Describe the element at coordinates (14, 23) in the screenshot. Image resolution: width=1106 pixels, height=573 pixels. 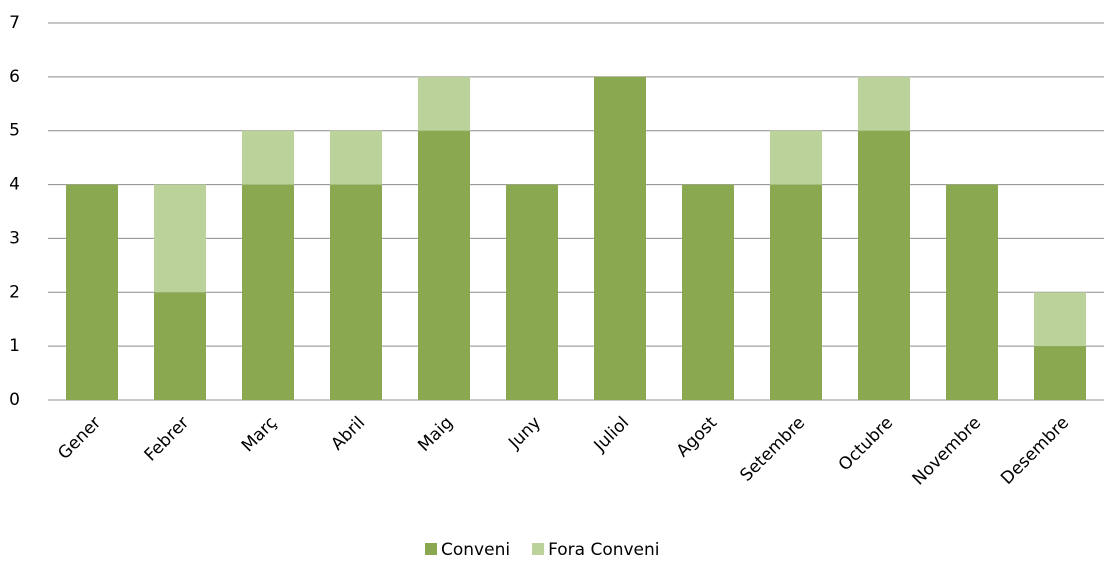
I see `y-tick-label: 7` at that location.